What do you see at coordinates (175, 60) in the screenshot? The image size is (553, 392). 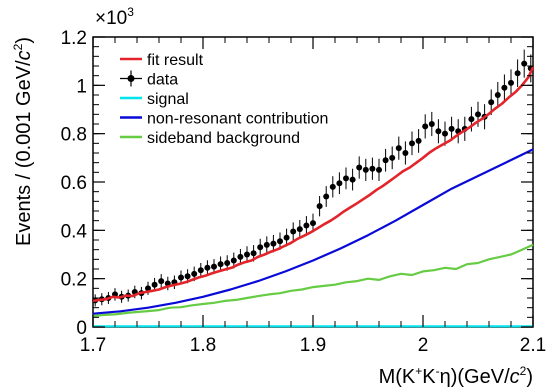 I see `legend-label-fit: fit result` at bounding box center [175, 60].